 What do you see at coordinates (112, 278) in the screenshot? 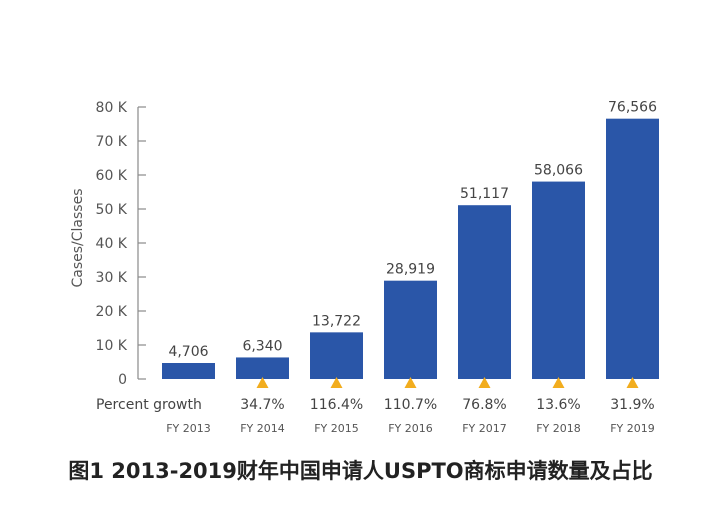
I see `y-tick-label: 30 K` at bounding box center [112, 278].